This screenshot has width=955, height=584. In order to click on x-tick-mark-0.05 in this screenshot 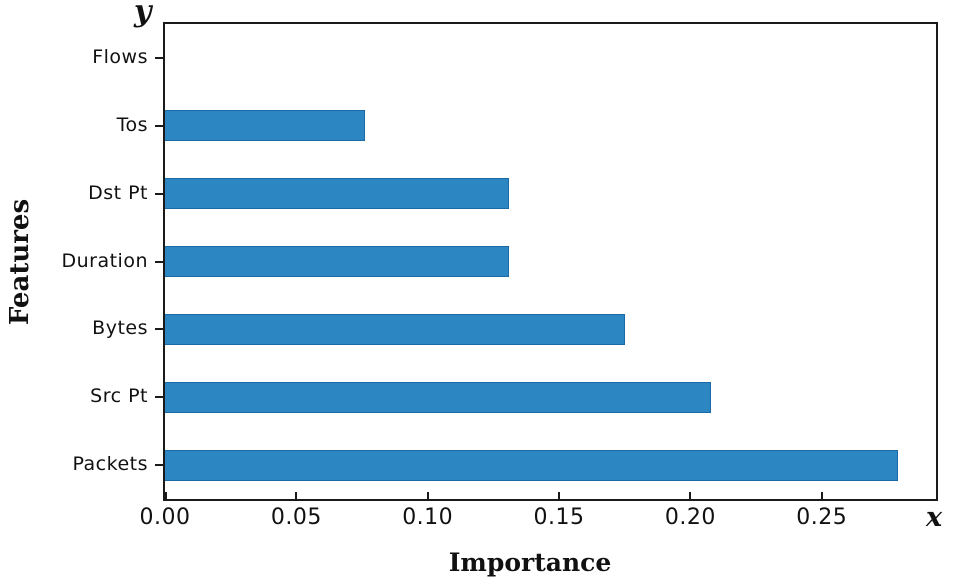, I will do `click(296, 495)`.